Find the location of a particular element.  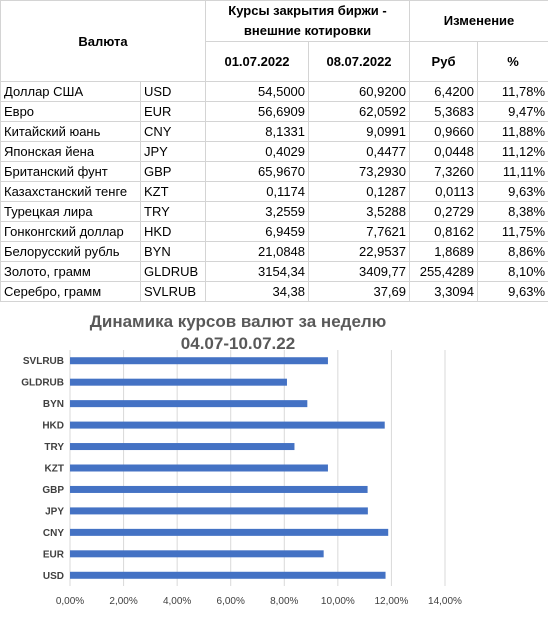

x-tick-label: 12,00% is located at coordinates (391, 601).